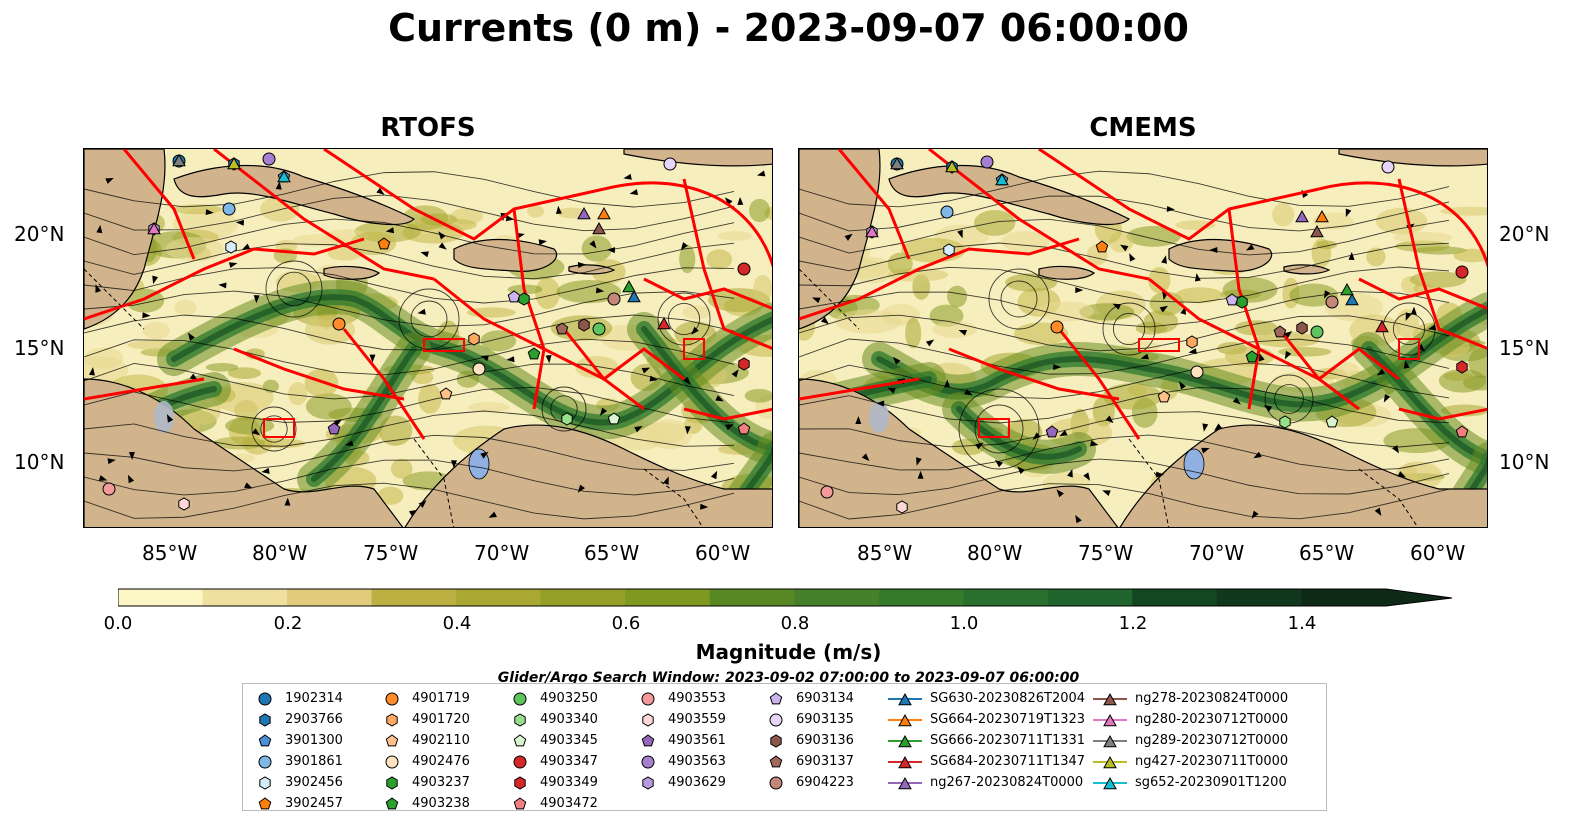 The width and height of the screenshot is (1577, 829). I want to click on lon-label-75w-cmems: 75°W, so click(1106, 553).